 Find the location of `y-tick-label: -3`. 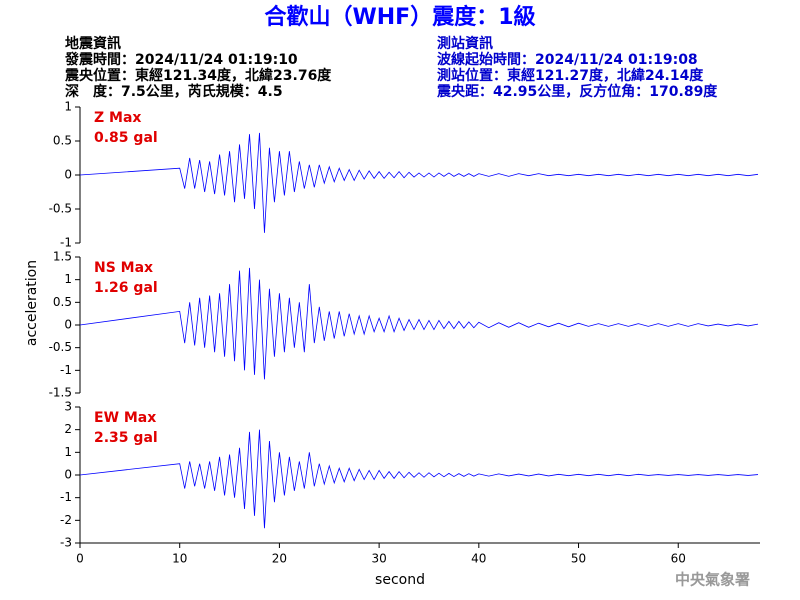

y-tick-label: -3 is located at coordinates (66, 543).